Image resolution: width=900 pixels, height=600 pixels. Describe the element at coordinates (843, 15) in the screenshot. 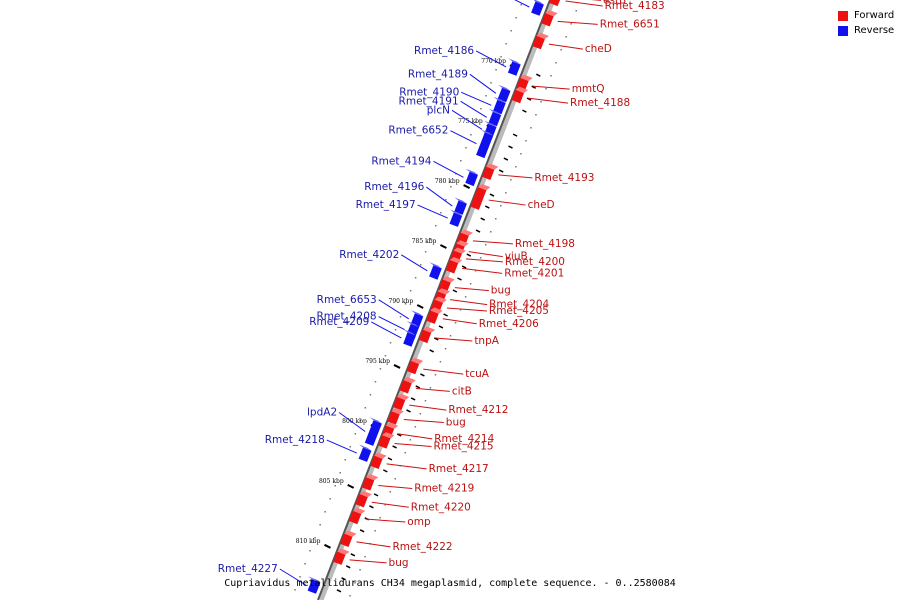

I see `forward-swatch` at that location.